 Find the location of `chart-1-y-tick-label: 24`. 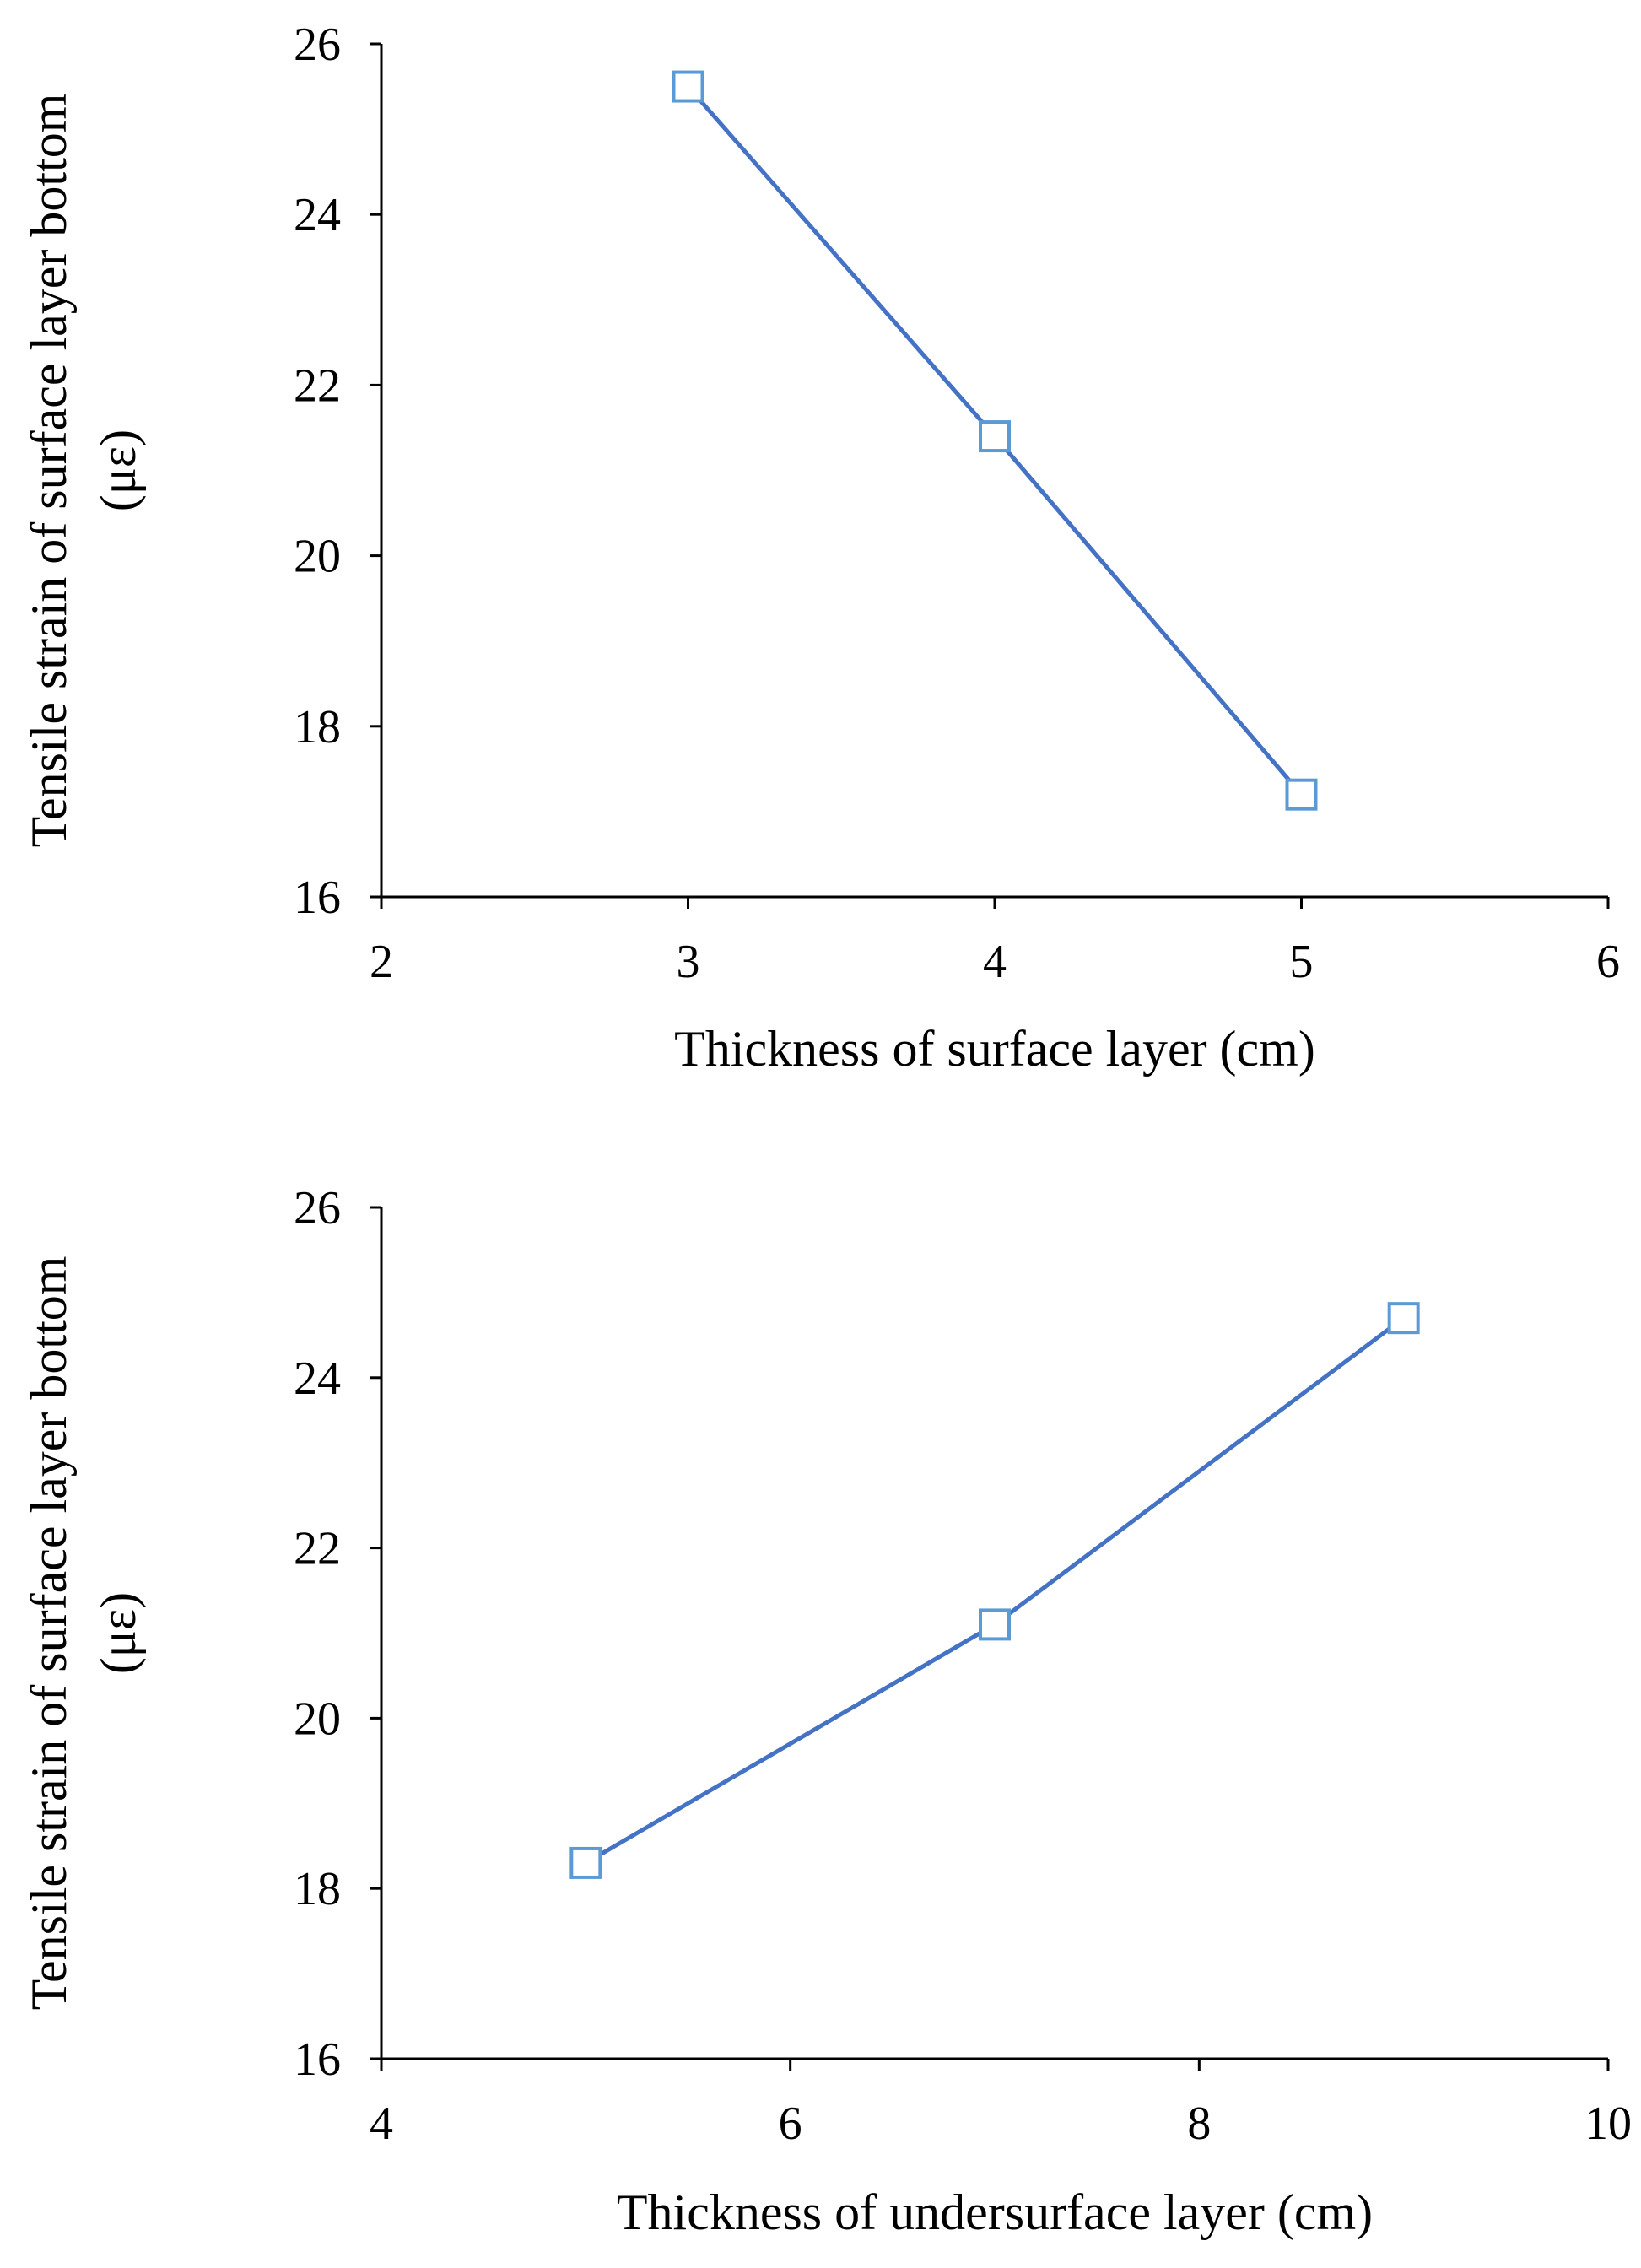

chart-1-y-tick-label: 24 is located at coordinates (317, 1379).